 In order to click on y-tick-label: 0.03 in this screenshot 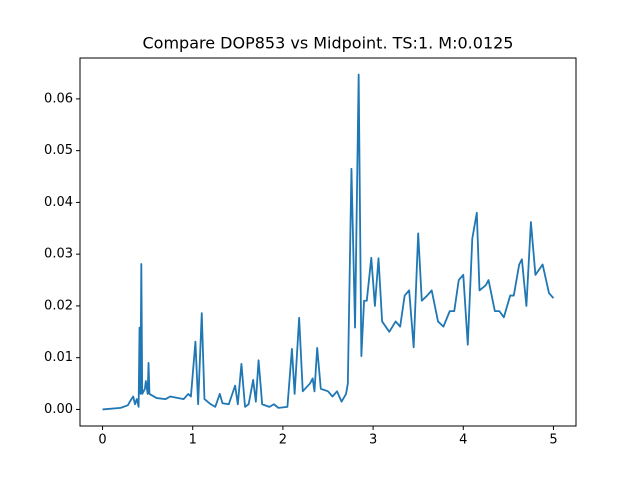, I will do `click(58, 254)`.